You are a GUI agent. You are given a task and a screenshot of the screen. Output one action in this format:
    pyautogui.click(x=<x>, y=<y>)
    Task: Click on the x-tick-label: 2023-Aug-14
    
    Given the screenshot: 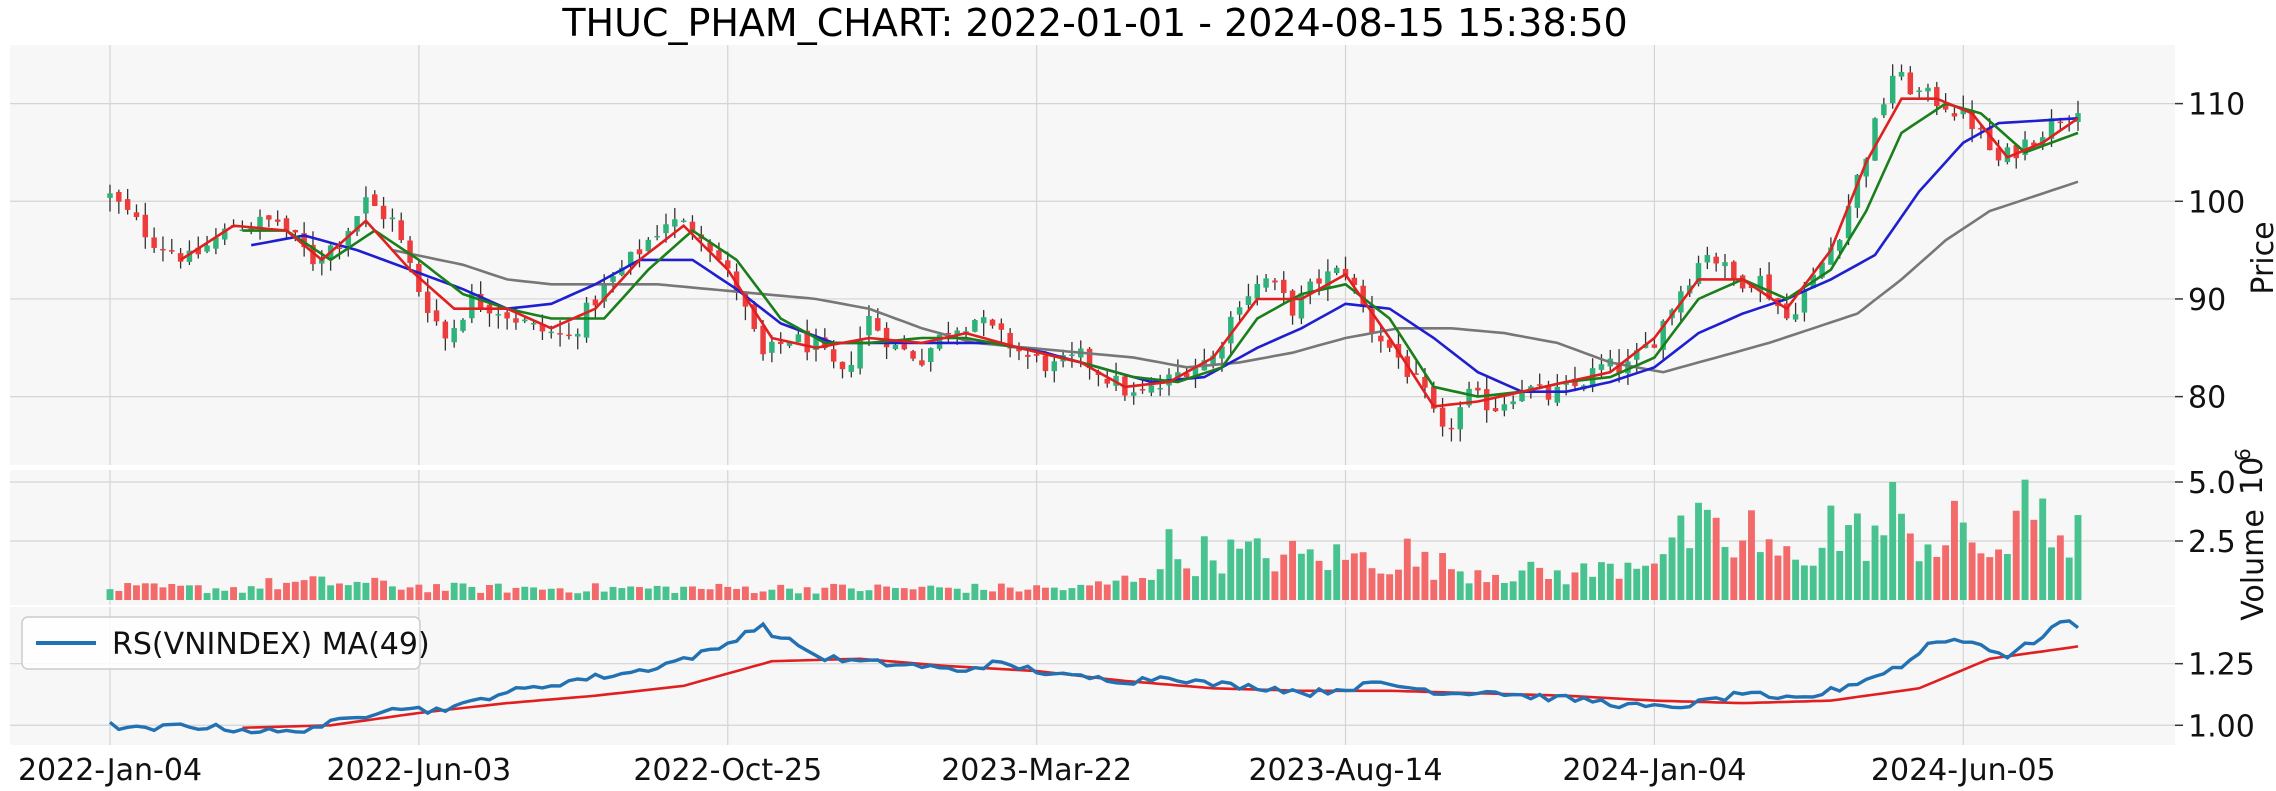 What is the action you would take?
    pyautogui.click(x=1345, y=770)
    